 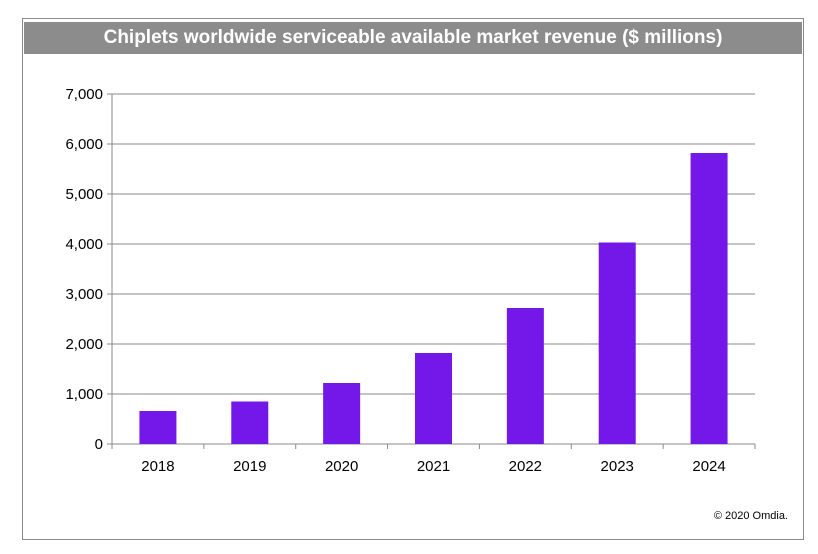 I want to click on bar-2023, so click(x=617, y=343).